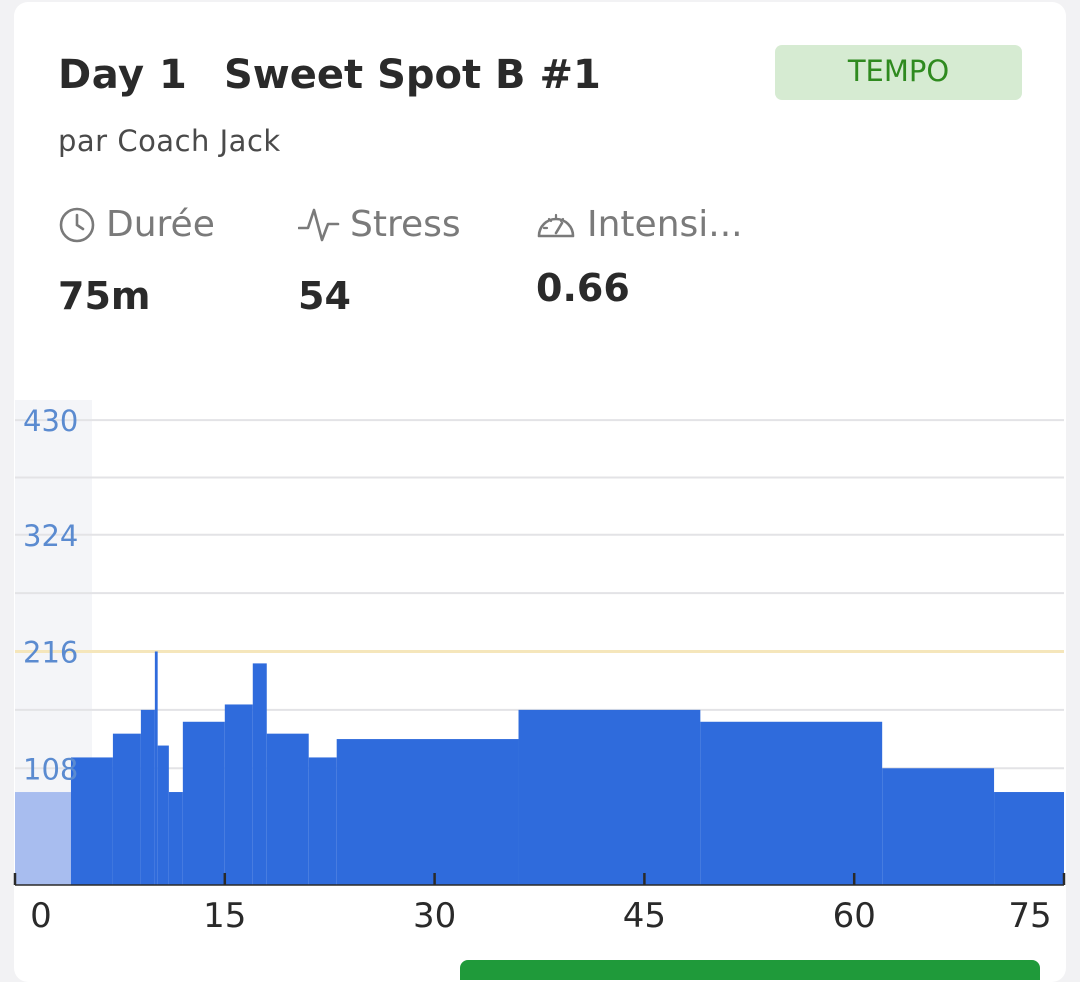 The image size is (1080, 982). I want to click on duration-value: 75m, so click(104, 296).